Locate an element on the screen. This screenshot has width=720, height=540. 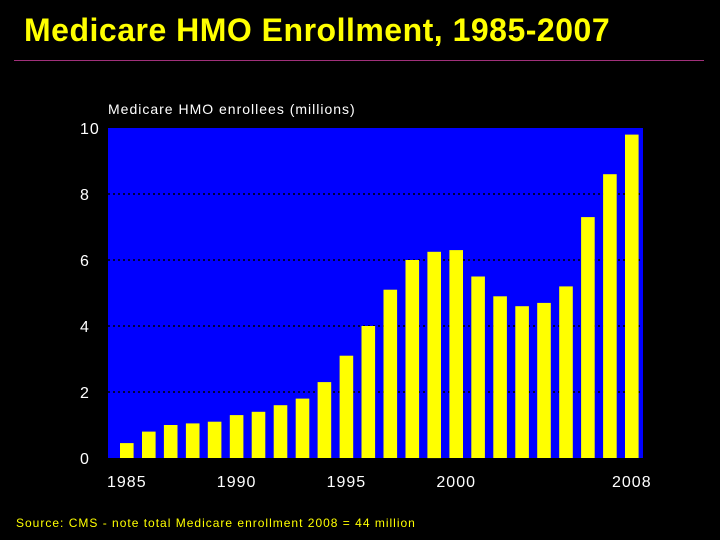
bar-1989 is located at coordinates (214, 439).